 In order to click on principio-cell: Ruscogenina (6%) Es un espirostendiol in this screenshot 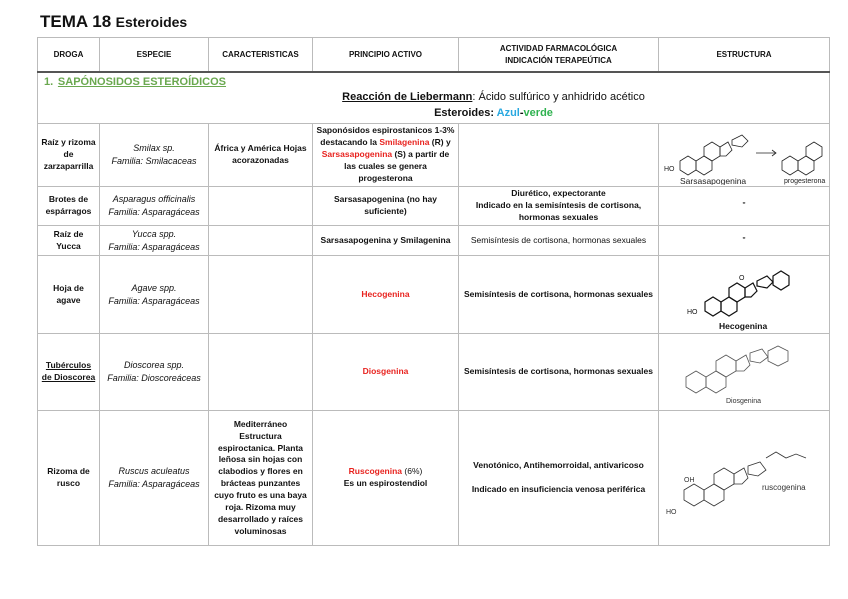, I will do `click(385, 478)`.